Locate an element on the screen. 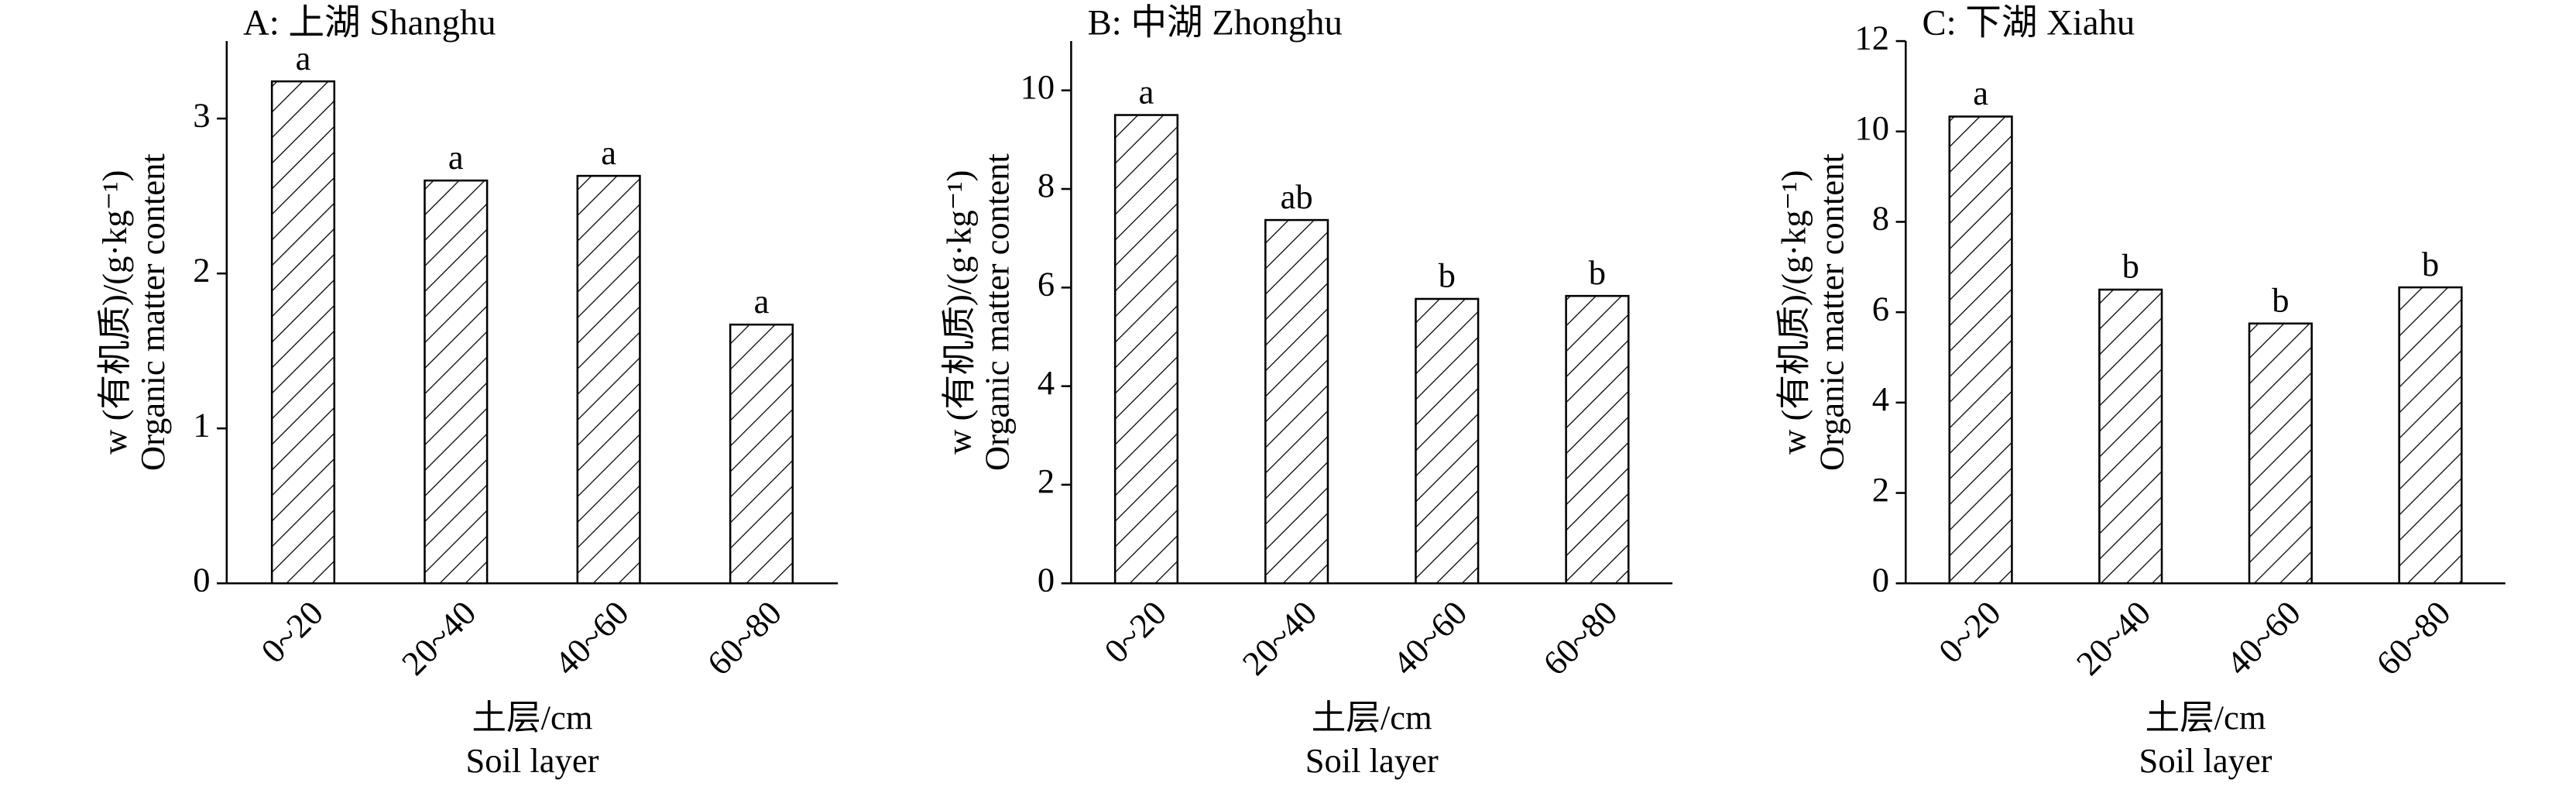  chart-title: B: 中湖 Zhonghu is located at coordinates (1215, 23).